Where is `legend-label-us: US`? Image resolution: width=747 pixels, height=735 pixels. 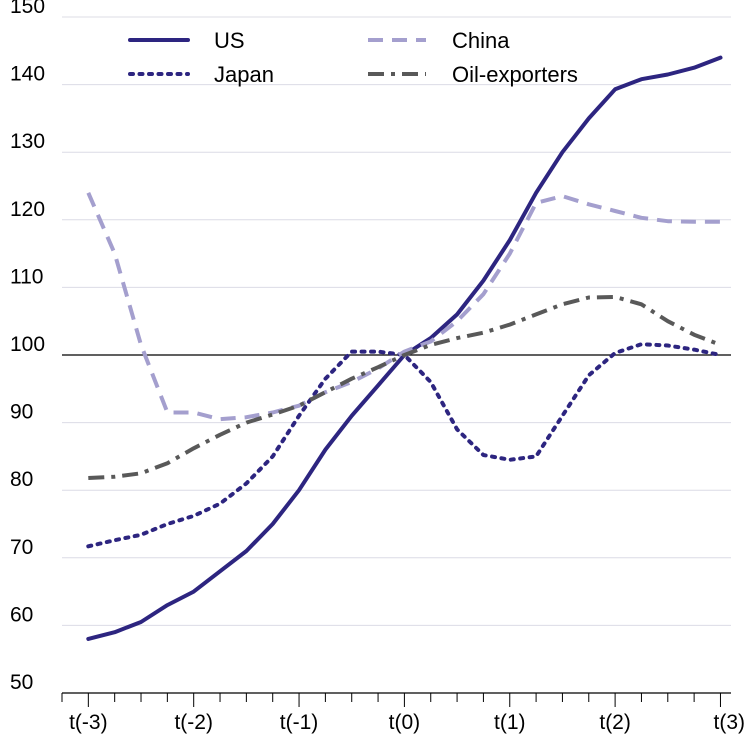
legend-label-us: US is located at coordinates (229, 40).